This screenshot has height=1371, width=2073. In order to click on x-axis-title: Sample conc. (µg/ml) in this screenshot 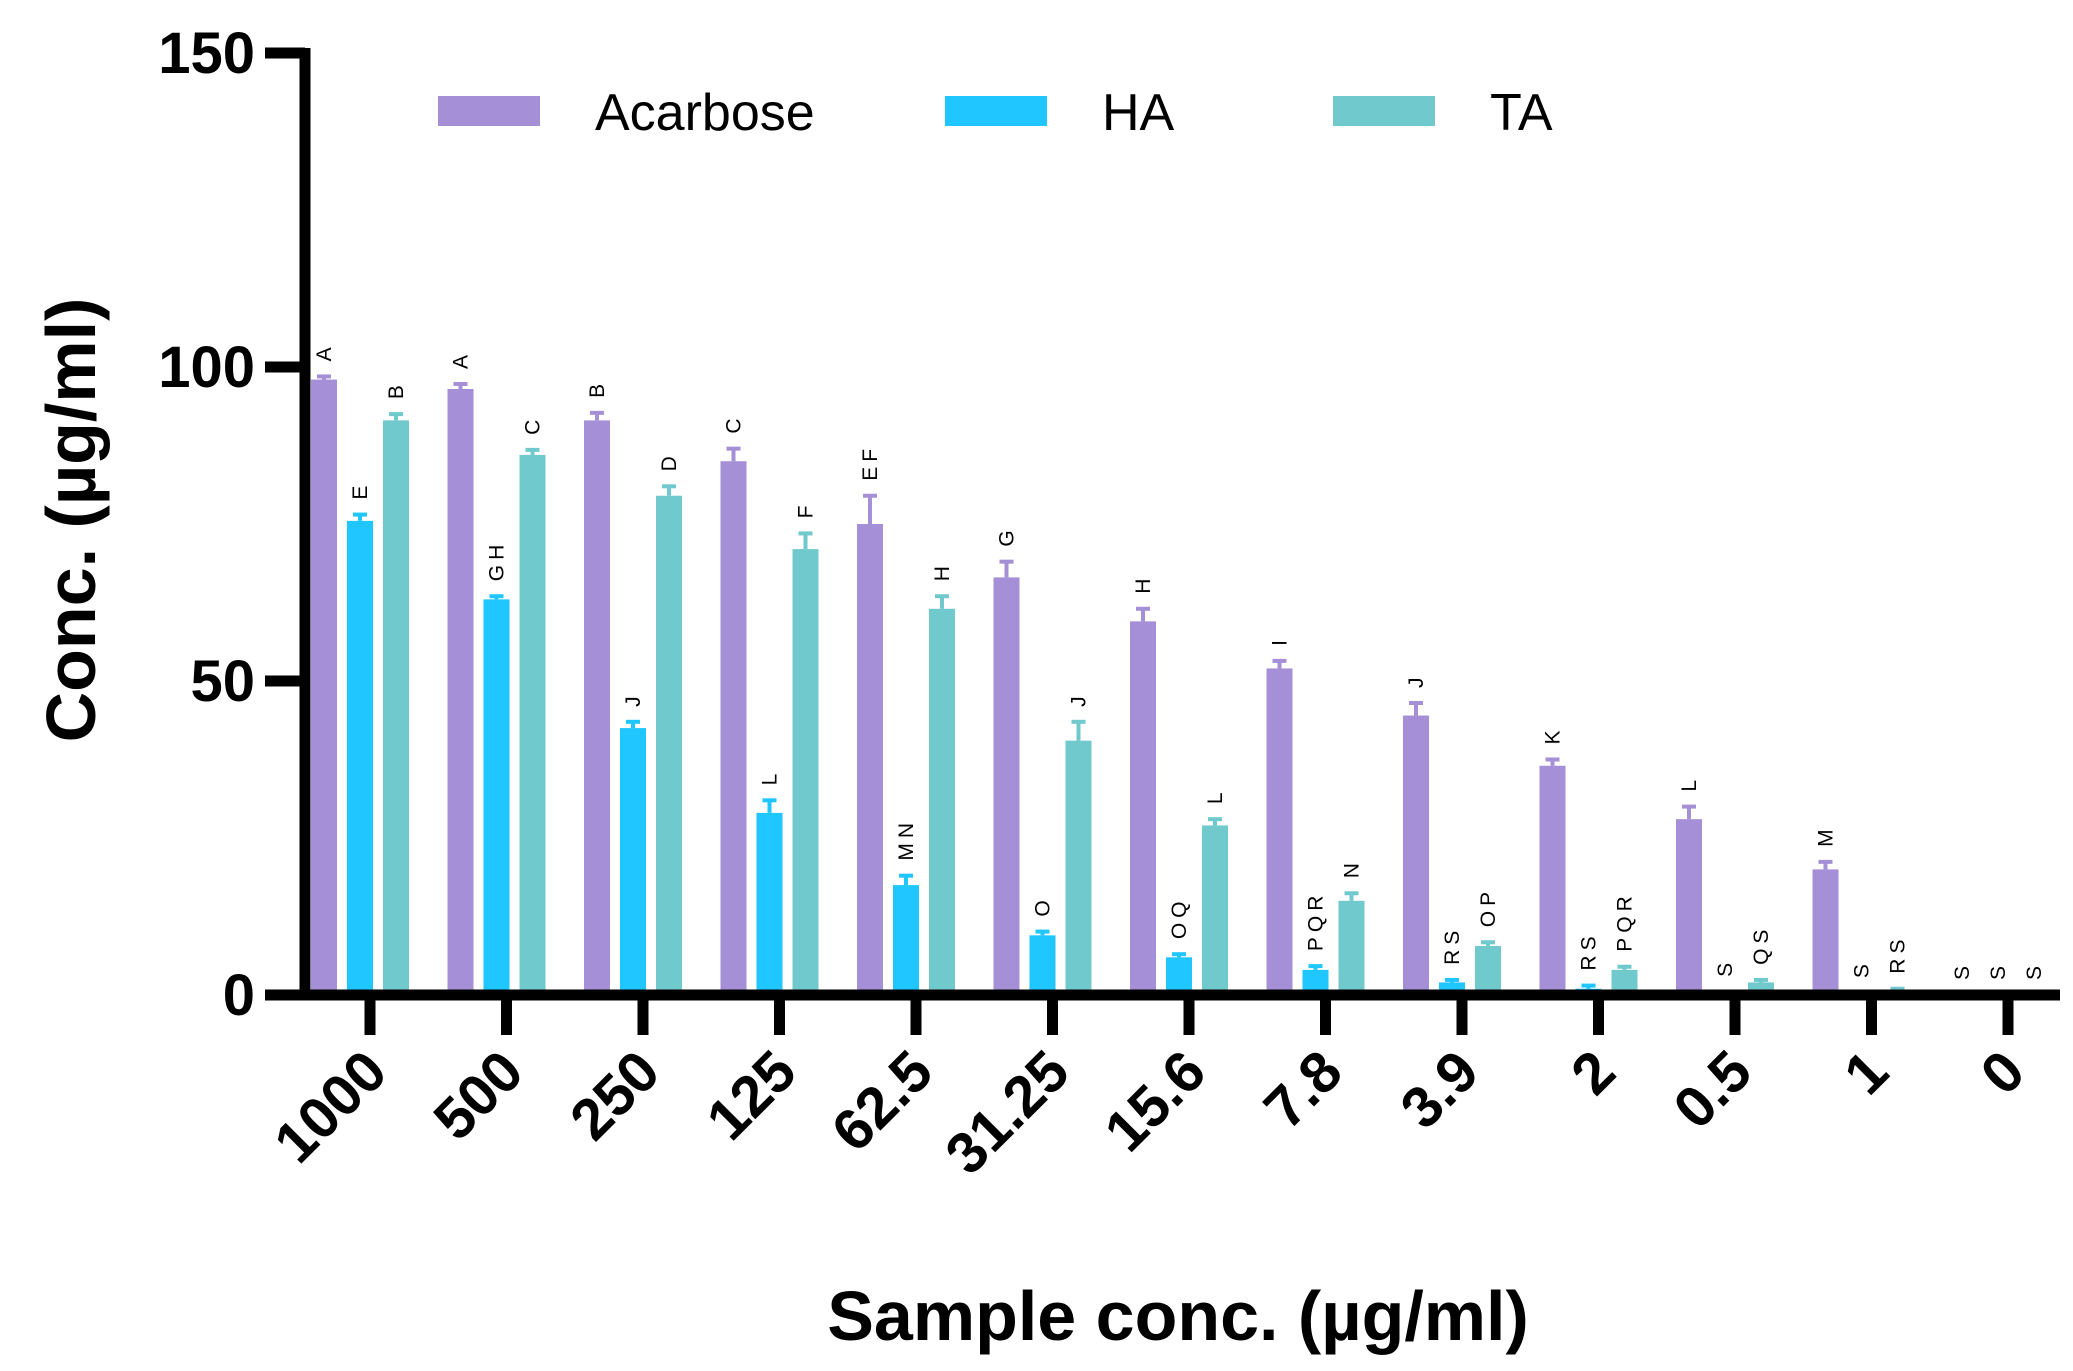, I will do `click(1178, 1316)`.